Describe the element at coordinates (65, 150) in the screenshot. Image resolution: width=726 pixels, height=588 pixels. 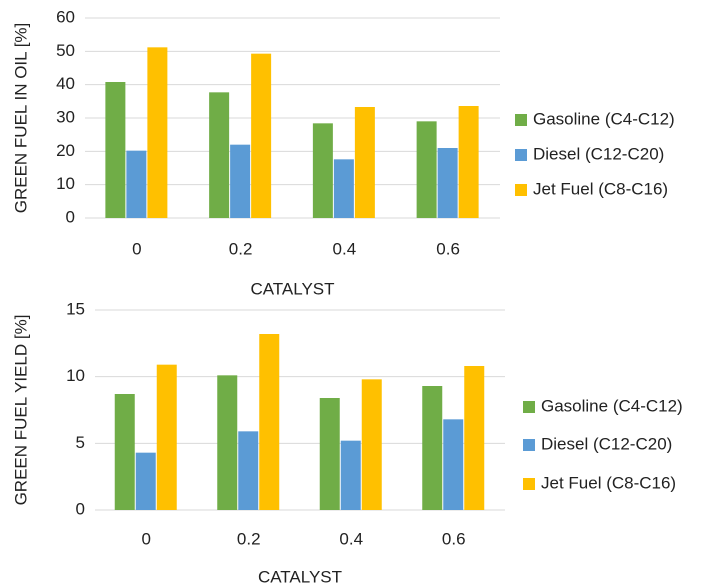
I see `y-tick-label: 20` at that location.